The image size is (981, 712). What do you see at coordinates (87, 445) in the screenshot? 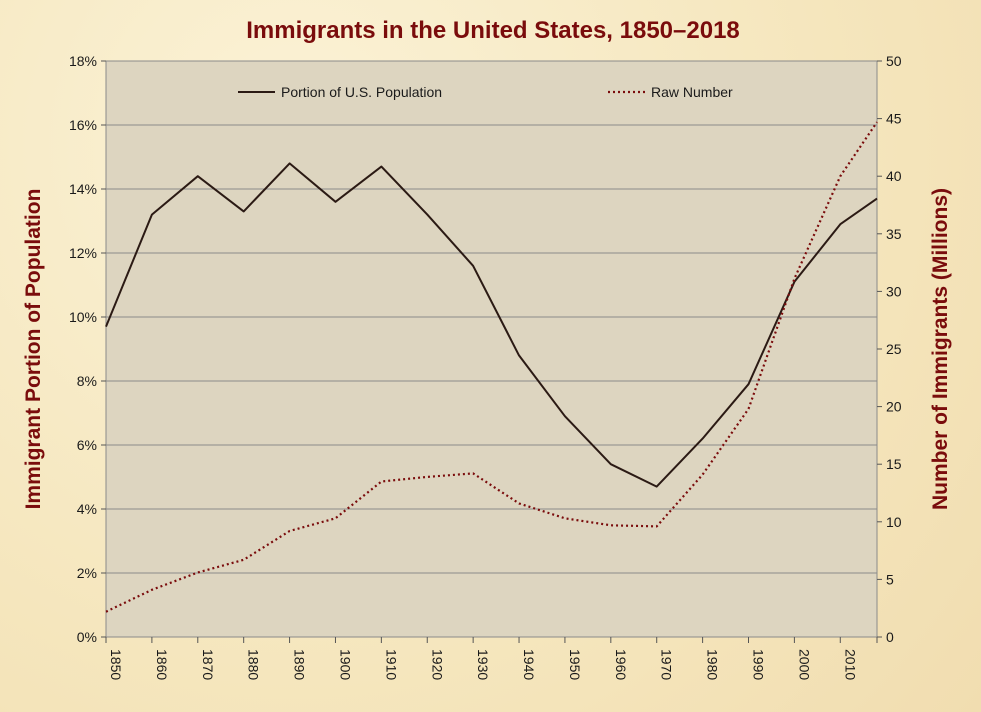
I see `left-tick-label: 6%` at bounding box center [87, 445].